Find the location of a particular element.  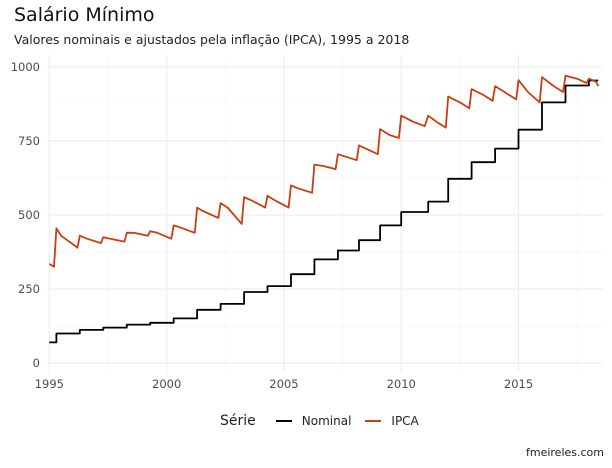

legend-label-nominal: Nominal is located at coordinates (326, 421).